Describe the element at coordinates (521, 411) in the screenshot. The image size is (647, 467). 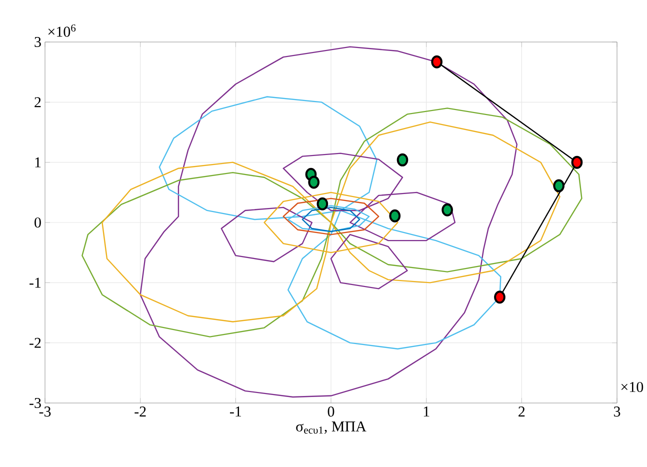
I see `x-tick-label: 2` at that location.